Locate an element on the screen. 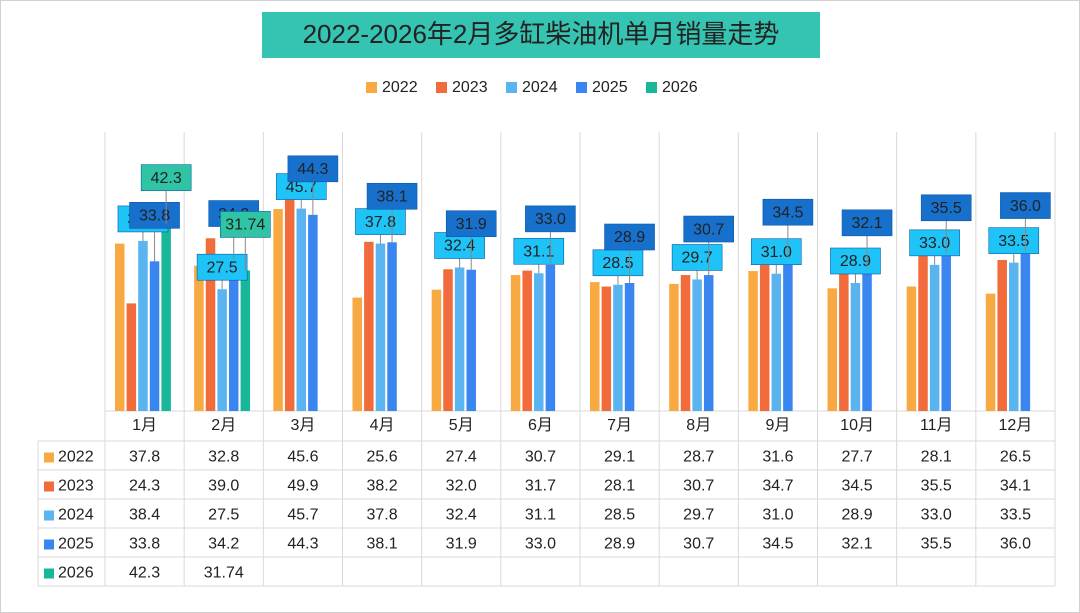 The height and width of the screenshot is (613, 1080). data-label: 34.5 is located at coordinates (787, 212).